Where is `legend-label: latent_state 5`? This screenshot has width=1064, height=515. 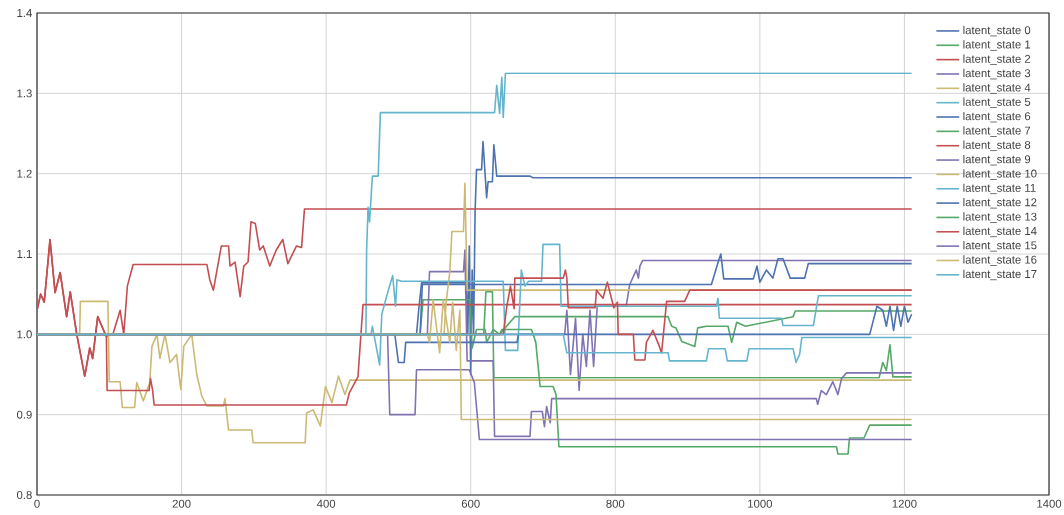
legend-label: latent_state 5 is located at coordinates (997, 103).